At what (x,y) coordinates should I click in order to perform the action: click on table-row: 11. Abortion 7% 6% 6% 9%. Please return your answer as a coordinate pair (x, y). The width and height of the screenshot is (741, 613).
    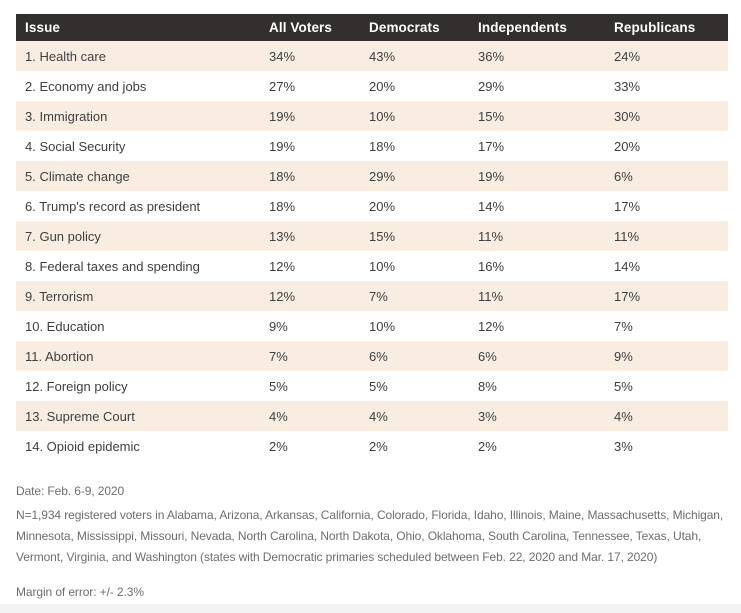
    Looking at the image, I should click on (372, 356).